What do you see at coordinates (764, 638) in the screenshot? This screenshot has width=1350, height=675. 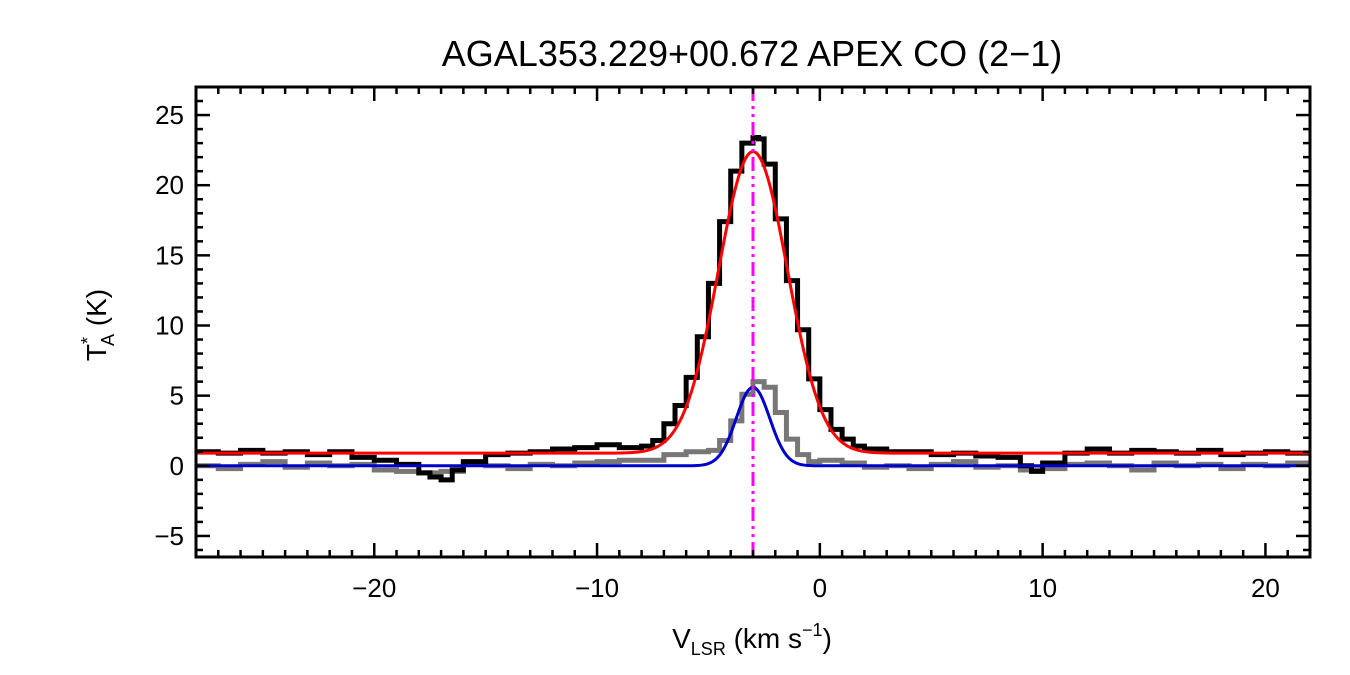 I see `x-axis-title-unit-pre: (km s` at bounding box center [764, 638].